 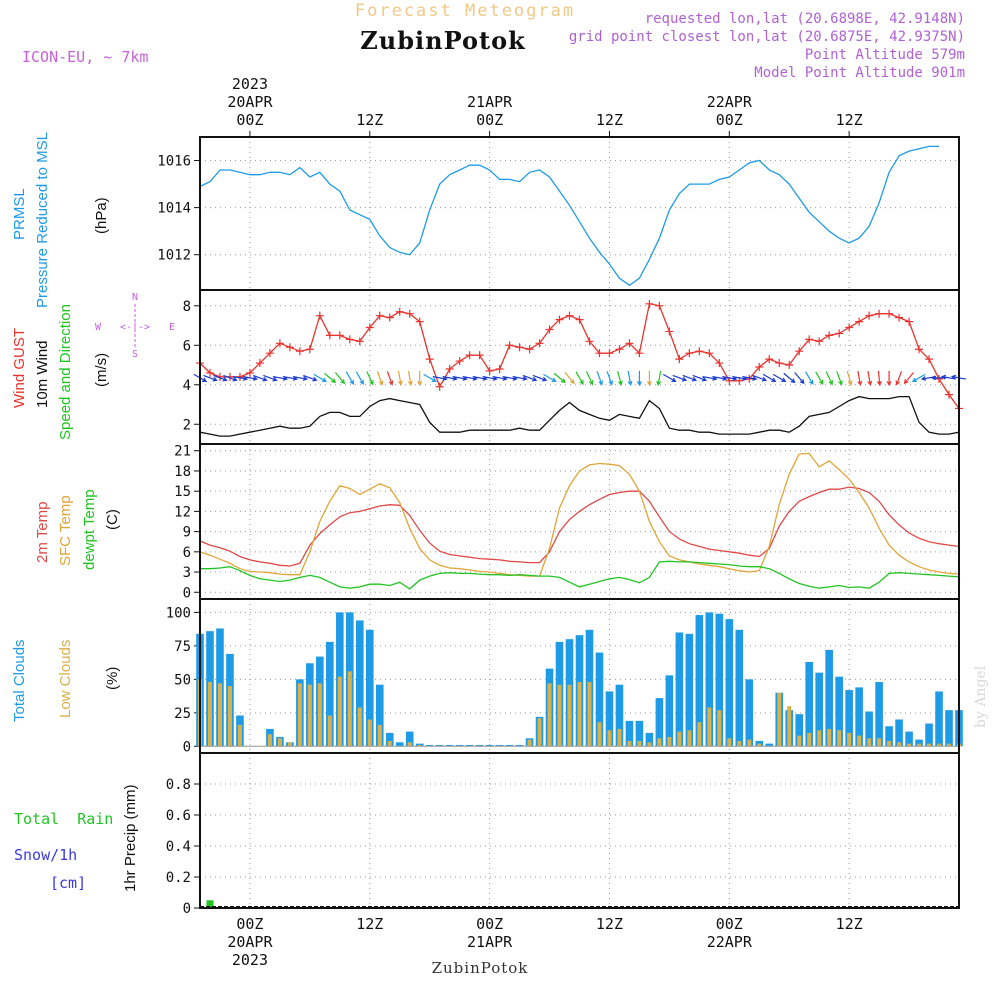 What do you see at coordinates (250, 84) in the screenshot?
I see `time-label-top: 2023` at bounding box center [250, 84].